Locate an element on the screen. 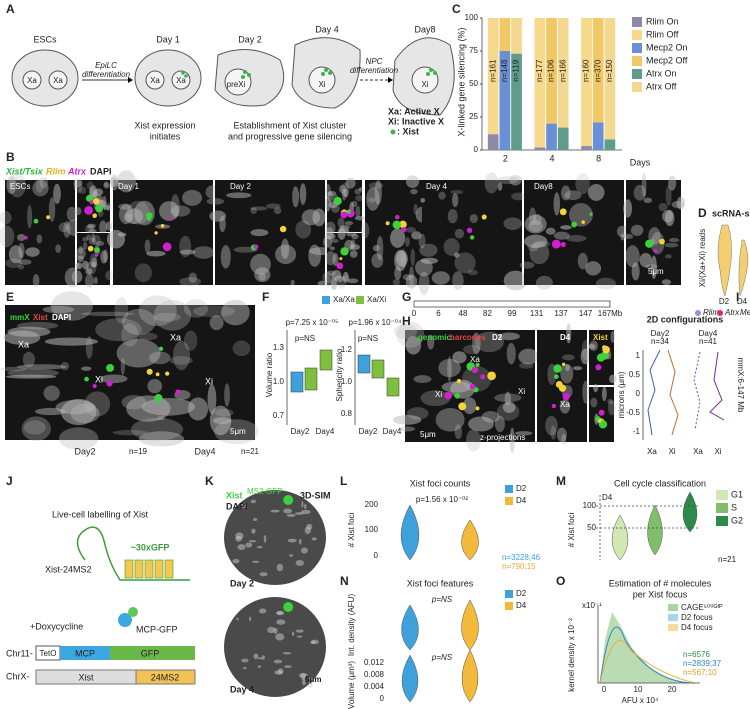 The width and height of the screenshot is (750, 709). stain: Xist is located at coordinates (234, 495).